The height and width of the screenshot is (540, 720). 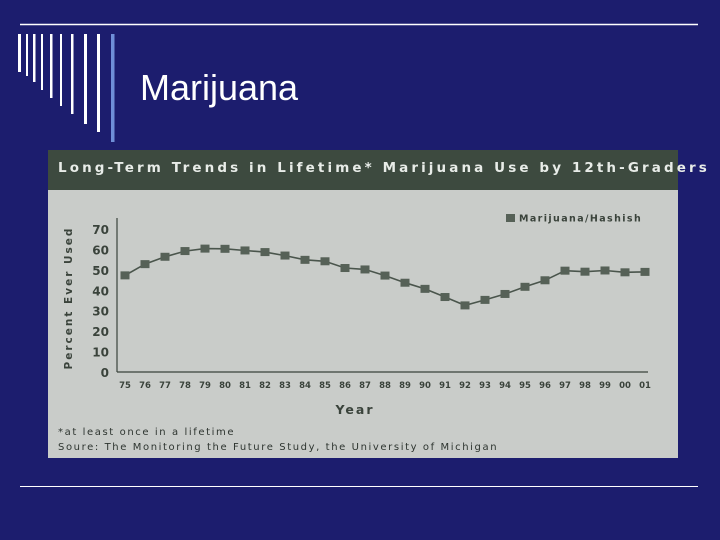 What do you see at coordinates (225, 386) in the screenshot?
I see `x-tick-label: 80` at bounding box center [225, 386].